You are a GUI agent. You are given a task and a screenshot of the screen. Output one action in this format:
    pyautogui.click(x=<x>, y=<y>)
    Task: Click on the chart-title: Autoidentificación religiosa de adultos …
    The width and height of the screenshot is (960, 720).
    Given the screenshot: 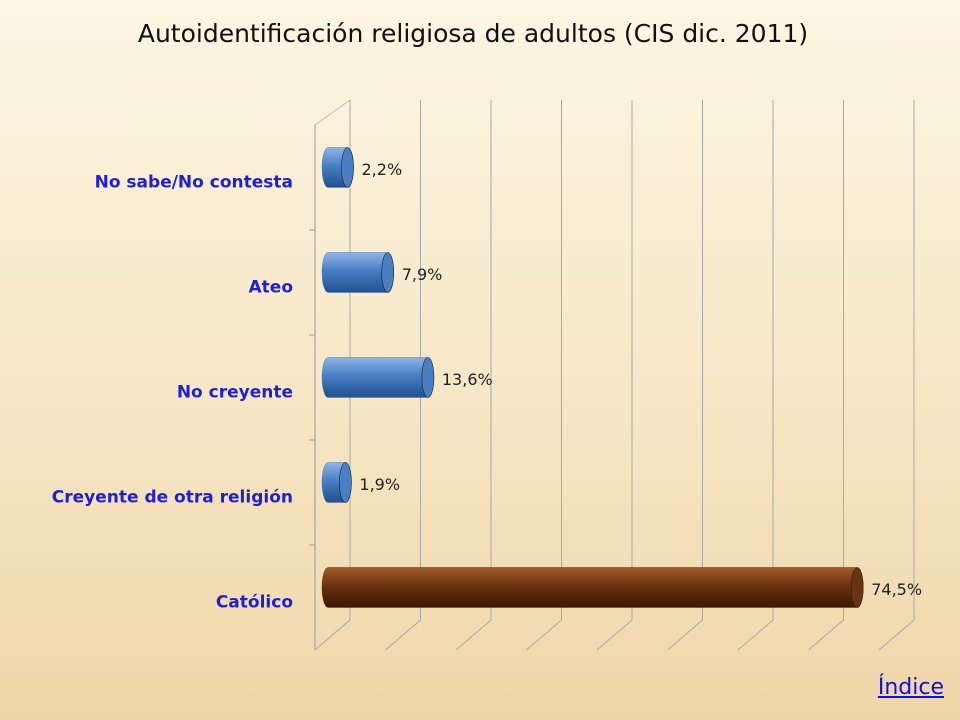 What is the action you would take?
    pyautogui.click(x=473, y=33)
    